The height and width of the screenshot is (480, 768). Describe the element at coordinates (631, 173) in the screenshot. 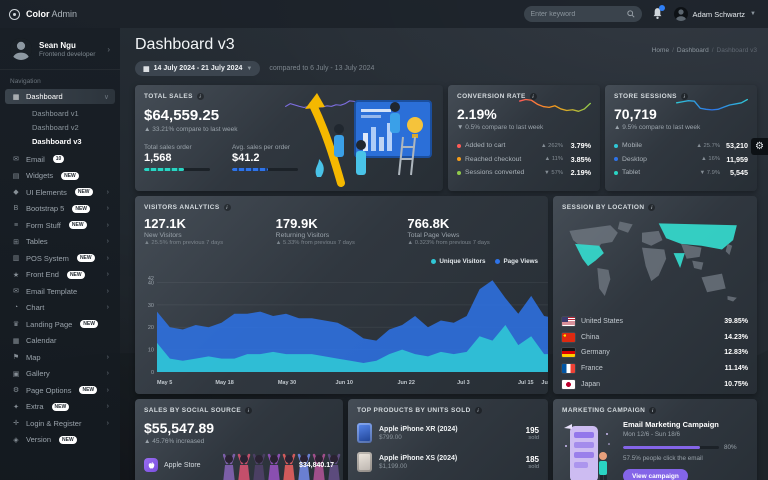

I see `row-label: Tablet` at that location.